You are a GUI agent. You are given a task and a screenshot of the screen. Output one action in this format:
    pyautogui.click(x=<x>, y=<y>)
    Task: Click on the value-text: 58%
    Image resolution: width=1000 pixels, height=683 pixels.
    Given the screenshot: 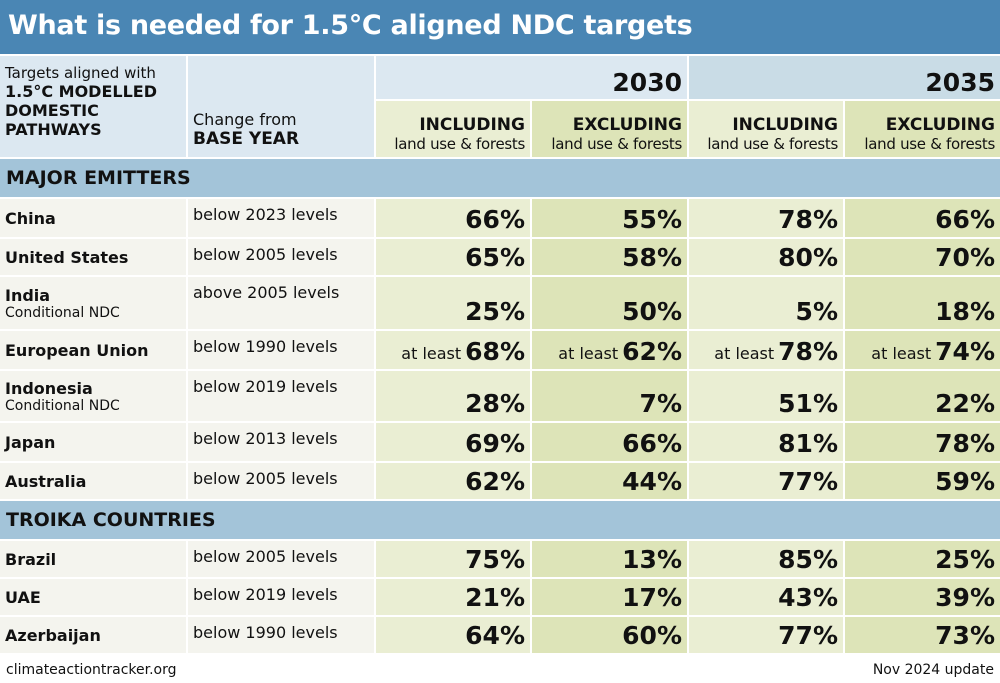 What is the action you would take?
    pyautogui.click(x=652, y=257)
    